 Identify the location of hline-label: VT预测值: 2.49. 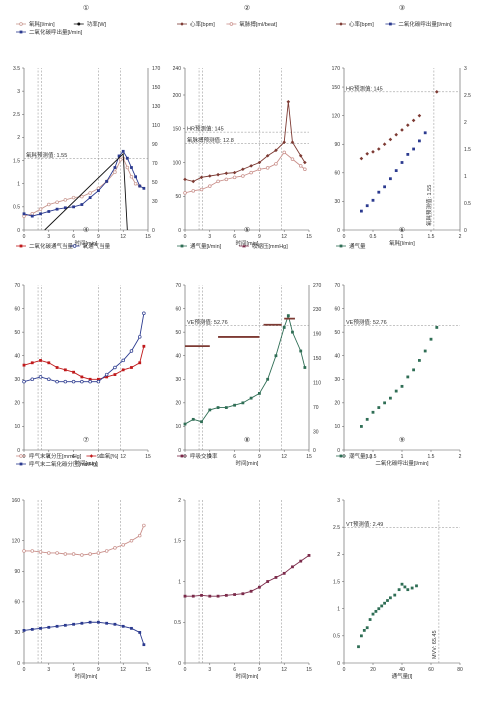
(364, 524).